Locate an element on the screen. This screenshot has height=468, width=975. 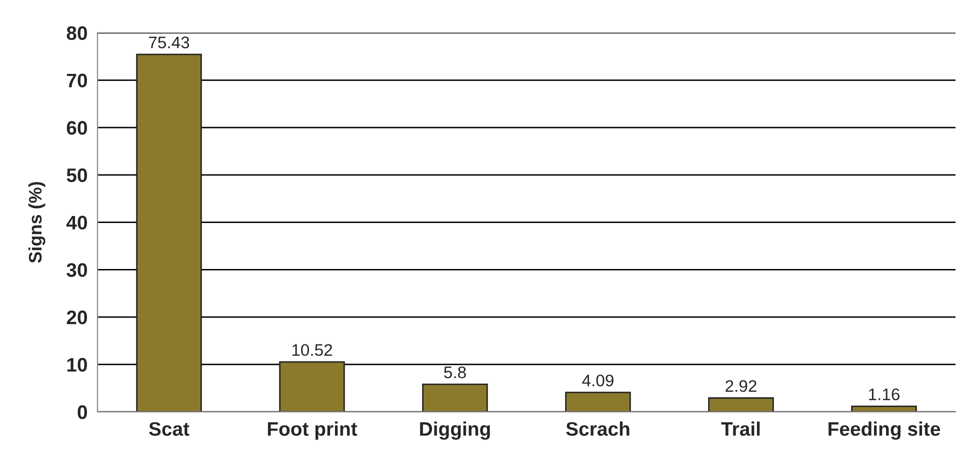
y-tick-label: 0 is located at coordinates (82, 412).